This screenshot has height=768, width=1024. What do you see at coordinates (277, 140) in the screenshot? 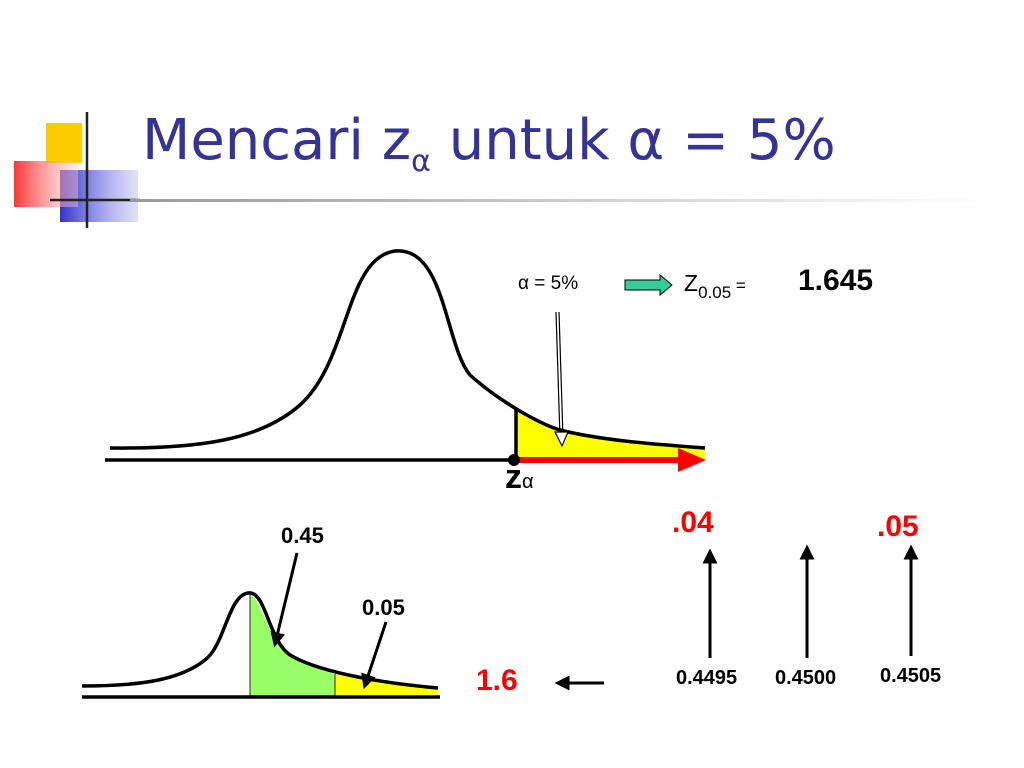
I see `title-prefix: Mencari z` at bounding box center [277, 140].